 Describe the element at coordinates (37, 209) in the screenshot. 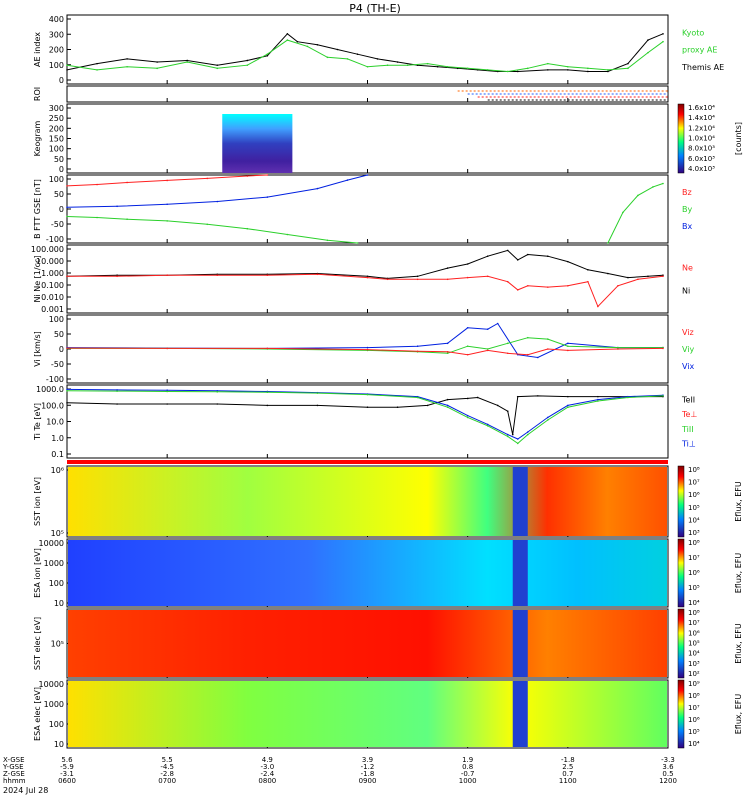

I see `ylabel-bfield: B FTT GSE [nT]` at that location.